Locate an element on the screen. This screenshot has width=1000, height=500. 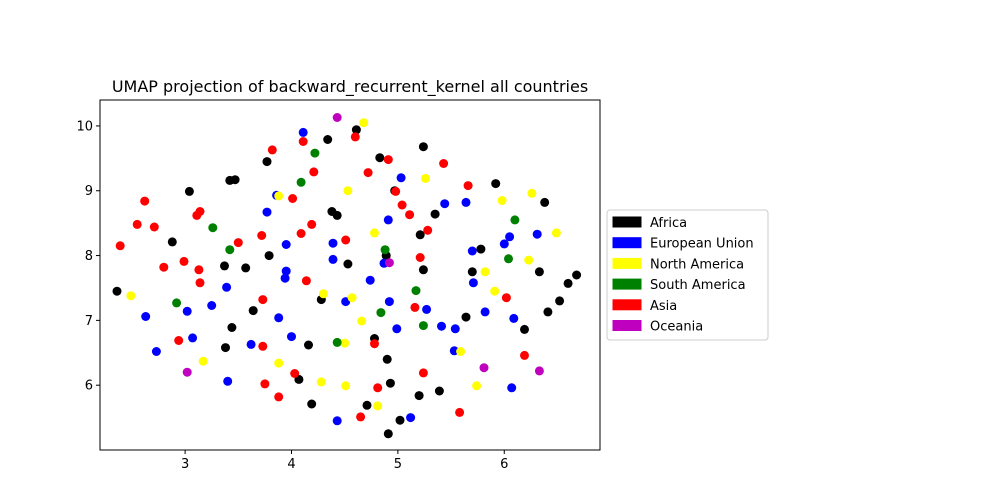
y-tick-label-1: 7 is located at coordinates (89, 321).